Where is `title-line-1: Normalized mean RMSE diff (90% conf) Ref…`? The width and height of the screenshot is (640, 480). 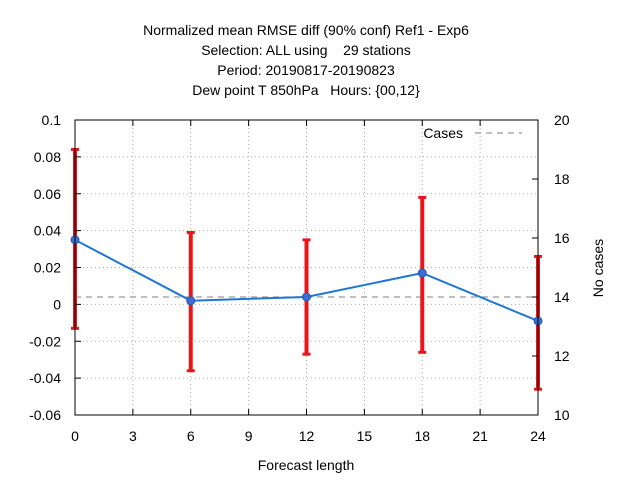 title-line-1: Normalized mean RMSE diff (90% conf) Ref… is located at coordinates (306, 30).